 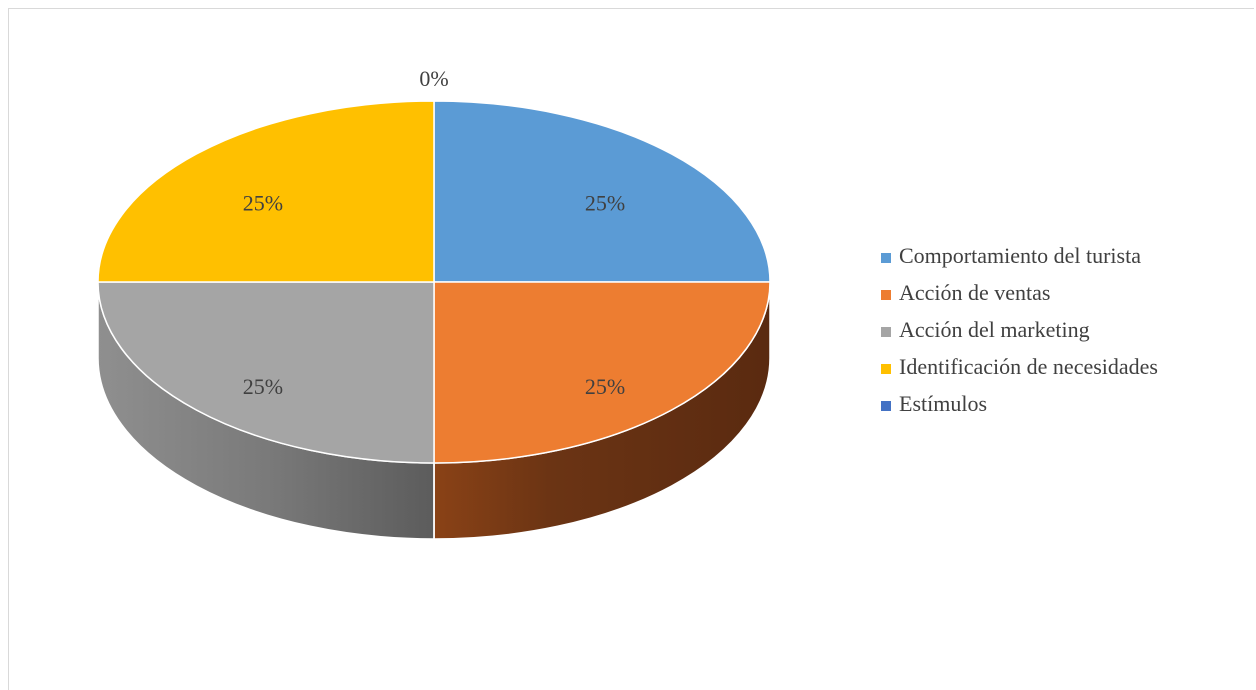 I want to click on data-label-1: 25%, so click(x=605, y=202).